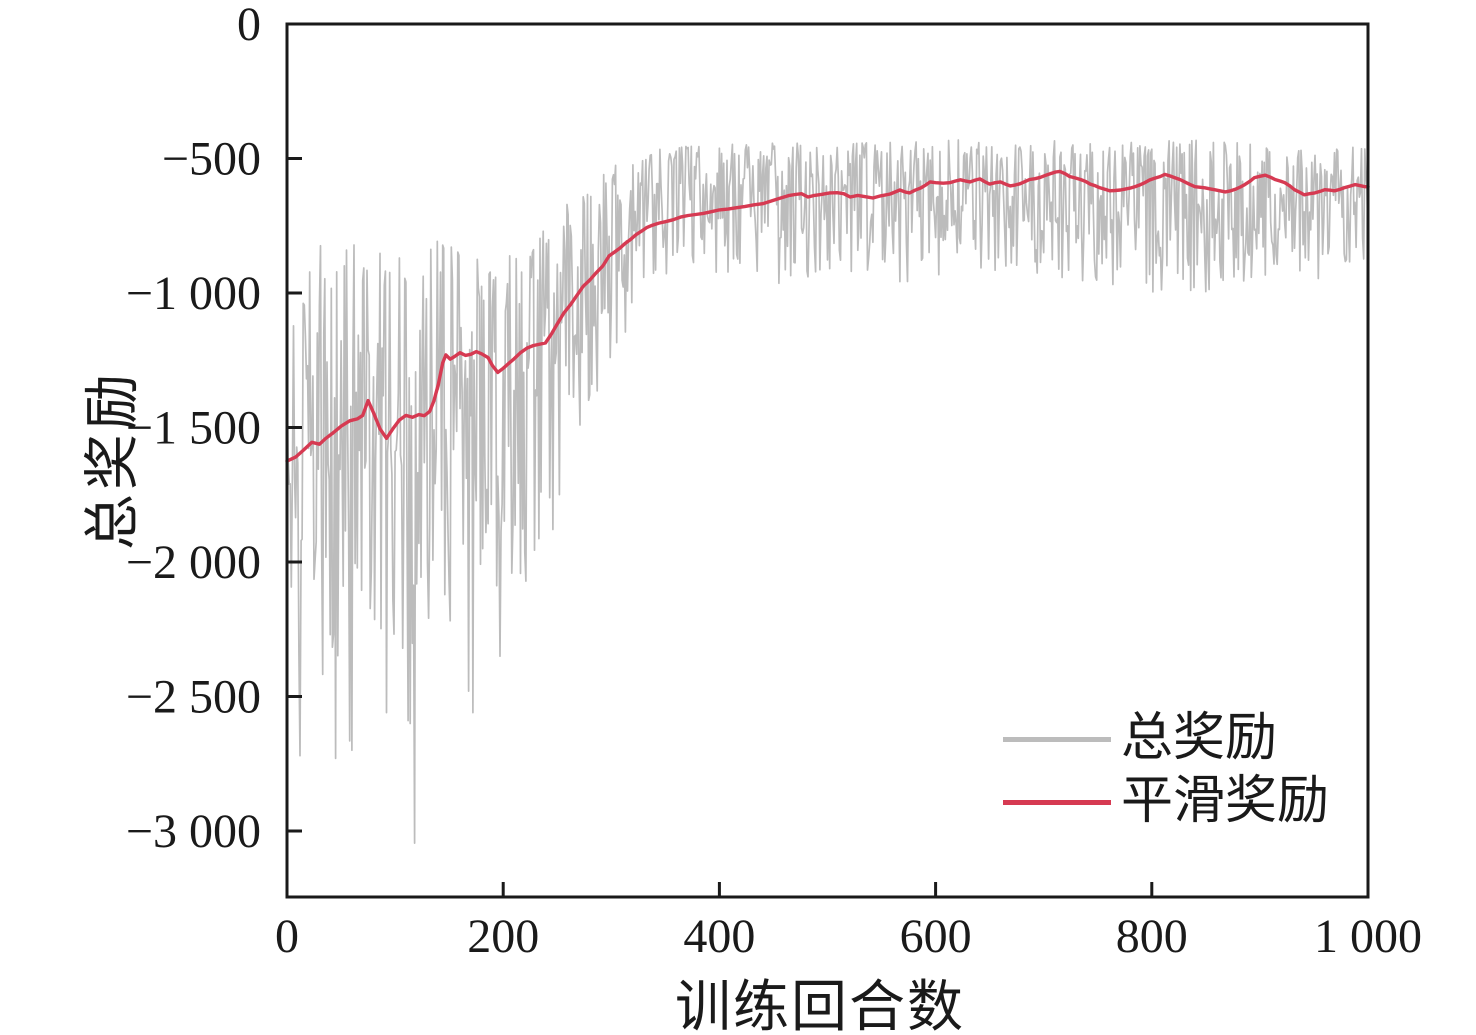 The height and width of the screenshot is (1035, 1476). I want to click on y-tick-label: −500, so click(211, 159).